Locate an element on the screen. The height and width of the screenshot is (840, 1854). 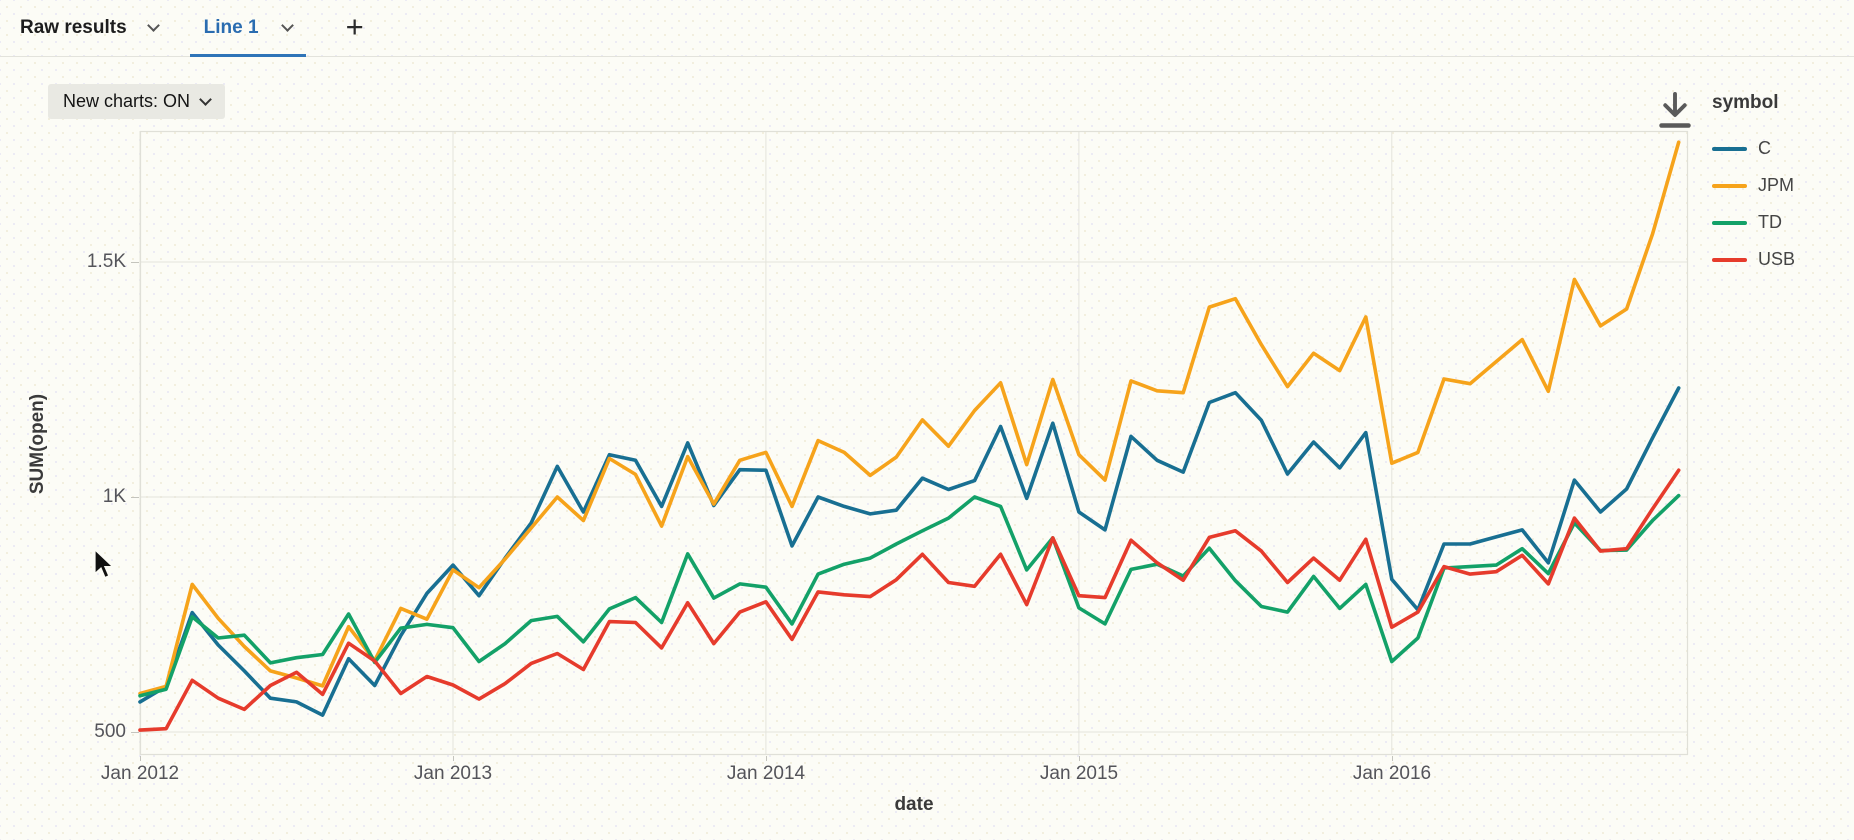
series-swatch-c is located at coordinates (1729, 148).